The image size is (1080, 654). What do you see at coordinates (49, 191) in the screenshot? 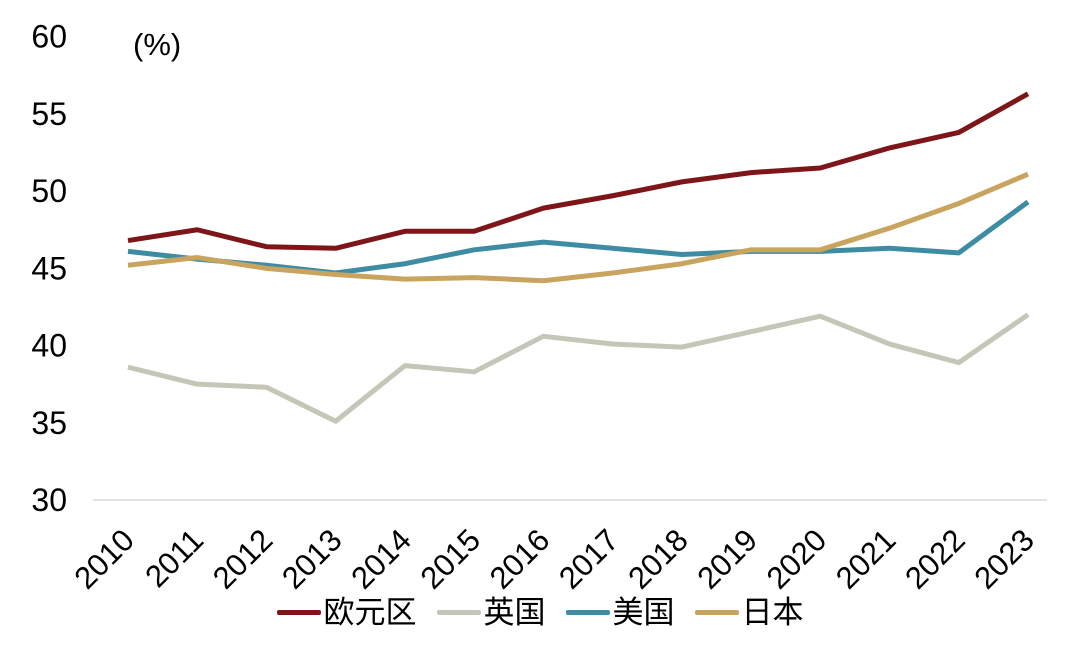
I see `y-axis-tick-label: 50` at bounding box center [49, 191].